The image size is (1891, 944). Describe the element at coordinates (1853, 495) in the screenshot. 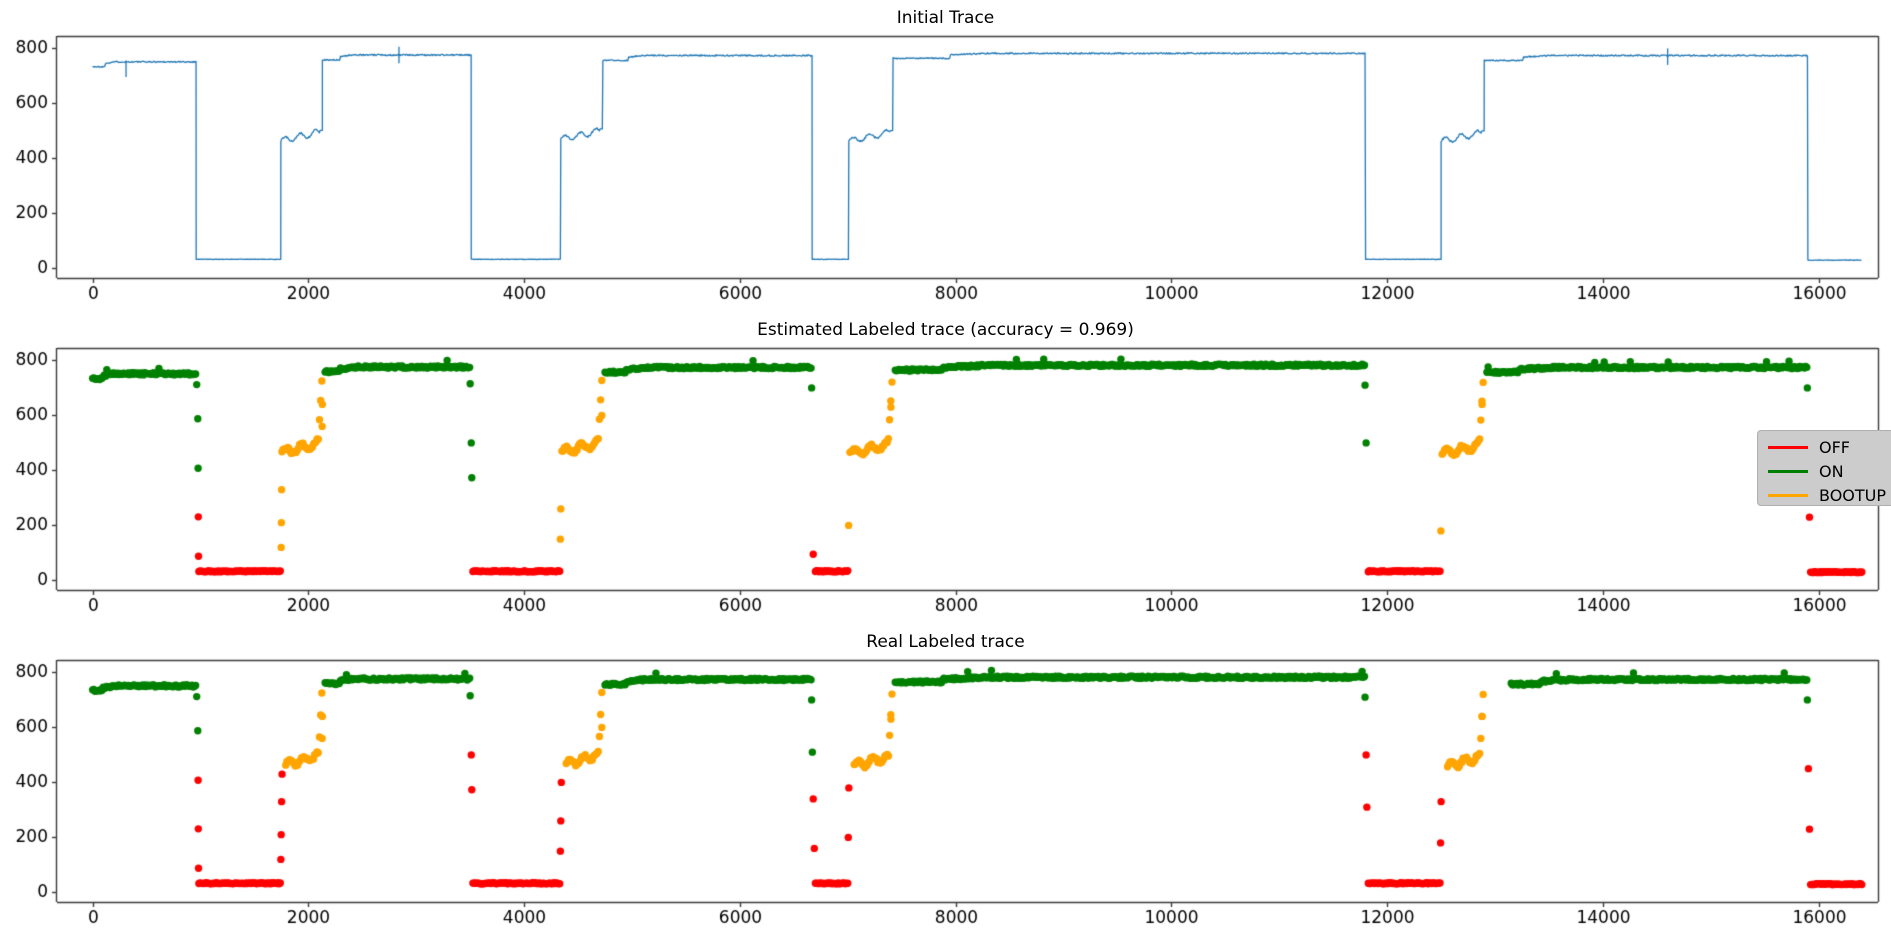

I see `legend-label-bootup: BOOTUP` at that location.